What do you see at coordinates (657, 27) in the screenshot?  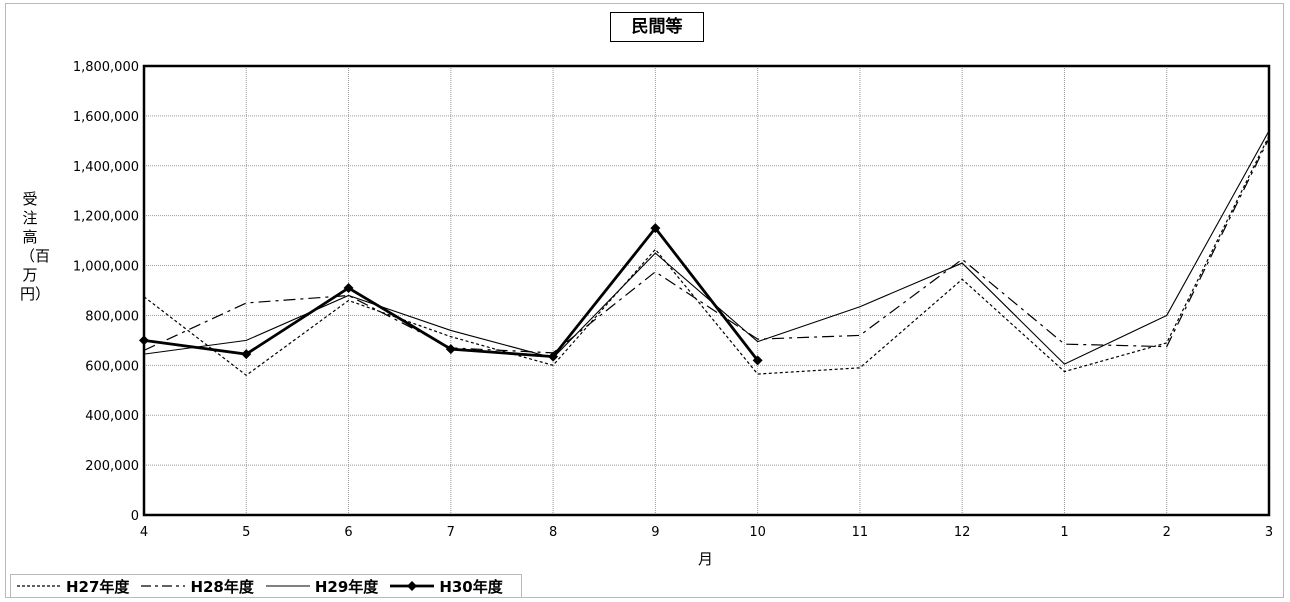 I see `chart-title: 民間等` at bounding box center [657, 27].